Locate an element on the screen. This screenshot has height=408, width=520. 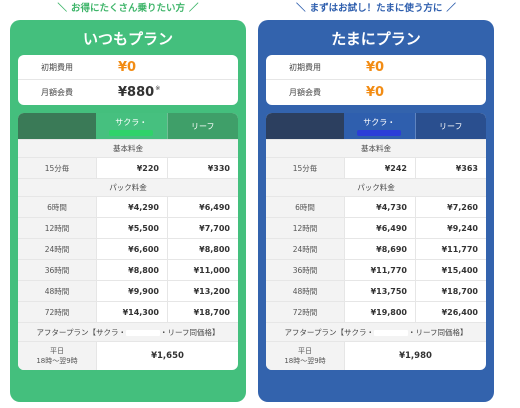
table-row: 72時間 ¥19,800 ¥26,400 is located at coordinates (376, 311).